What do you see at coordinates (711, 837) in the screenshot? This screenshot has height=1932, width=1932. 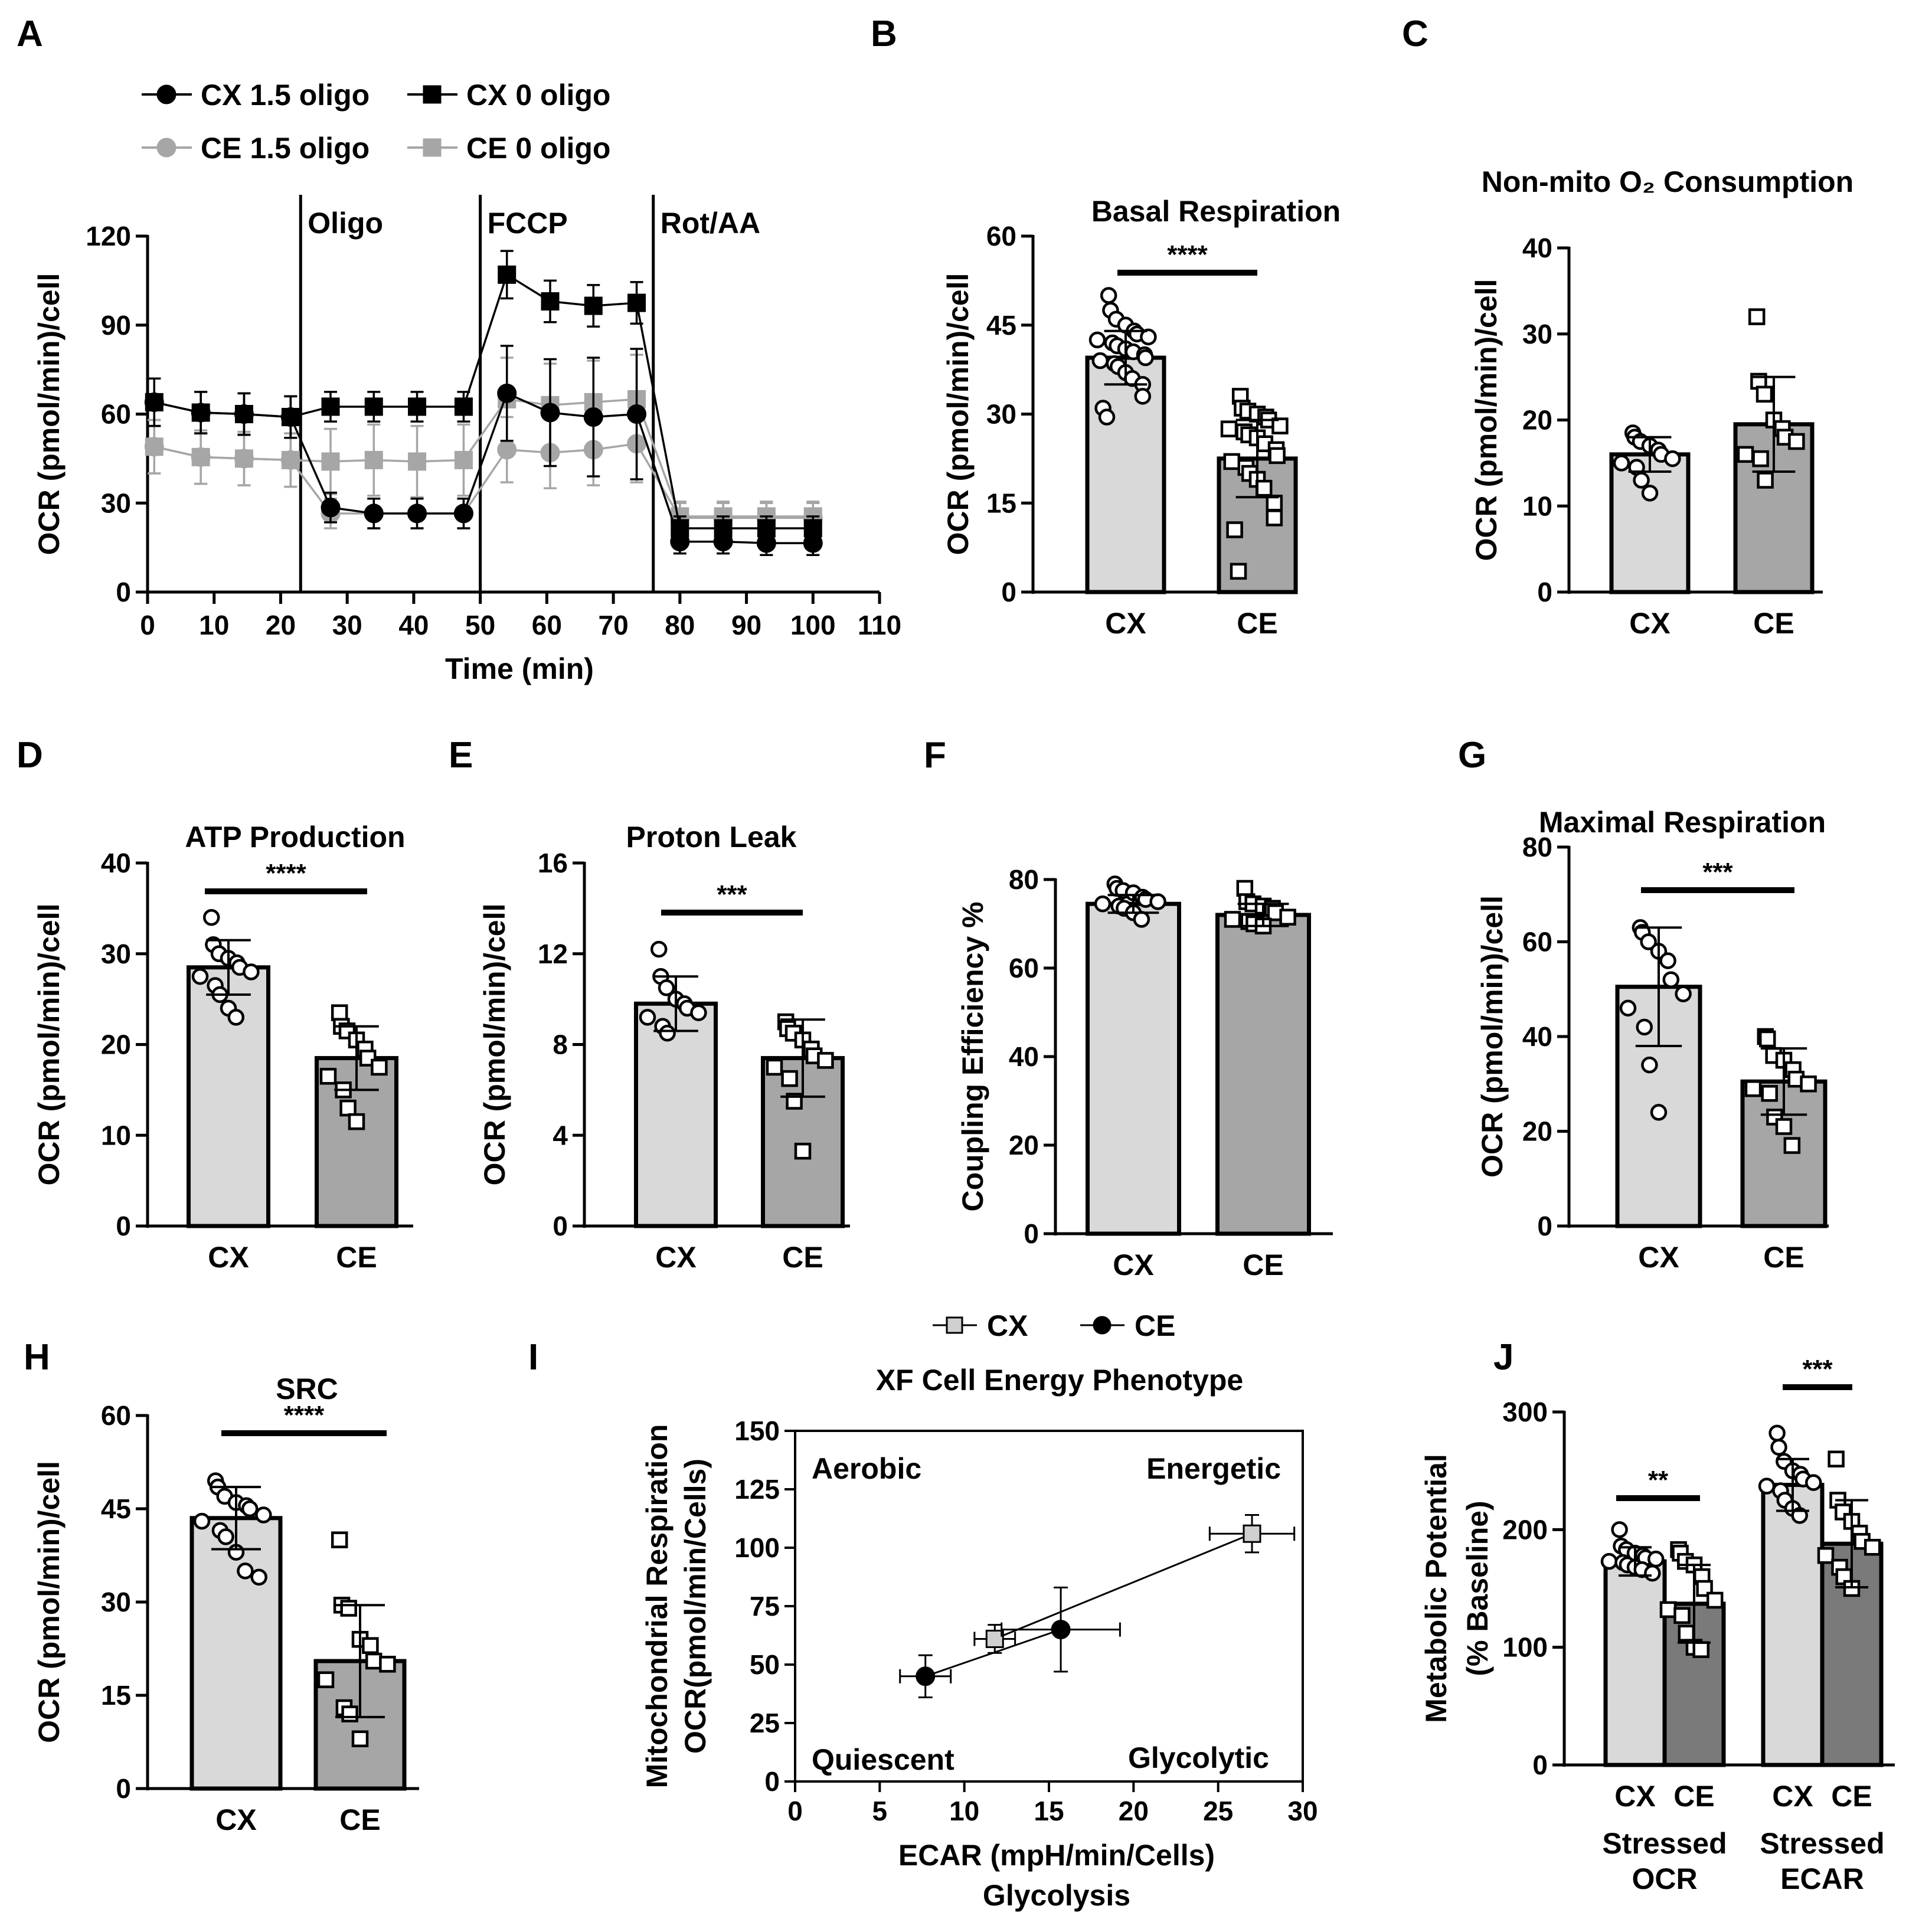 I see `chart-title: Proton Leak` at bounding box center [711, 837].